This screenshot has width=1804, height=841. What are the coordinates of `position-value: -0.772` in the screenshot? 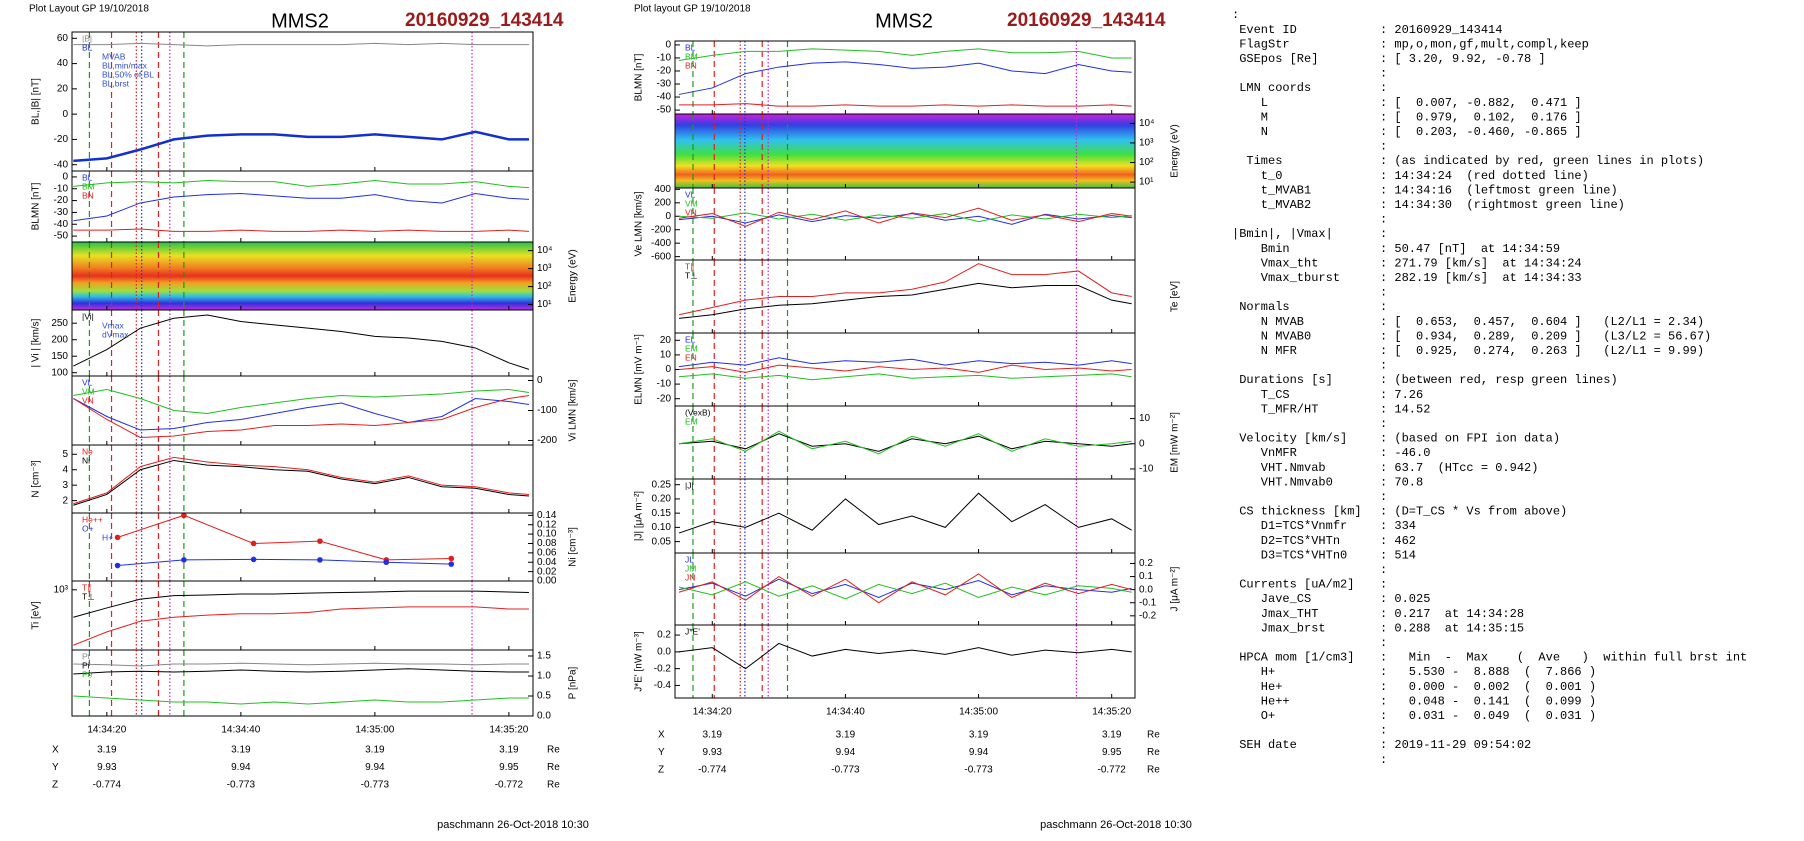 It's located at (509, 785).